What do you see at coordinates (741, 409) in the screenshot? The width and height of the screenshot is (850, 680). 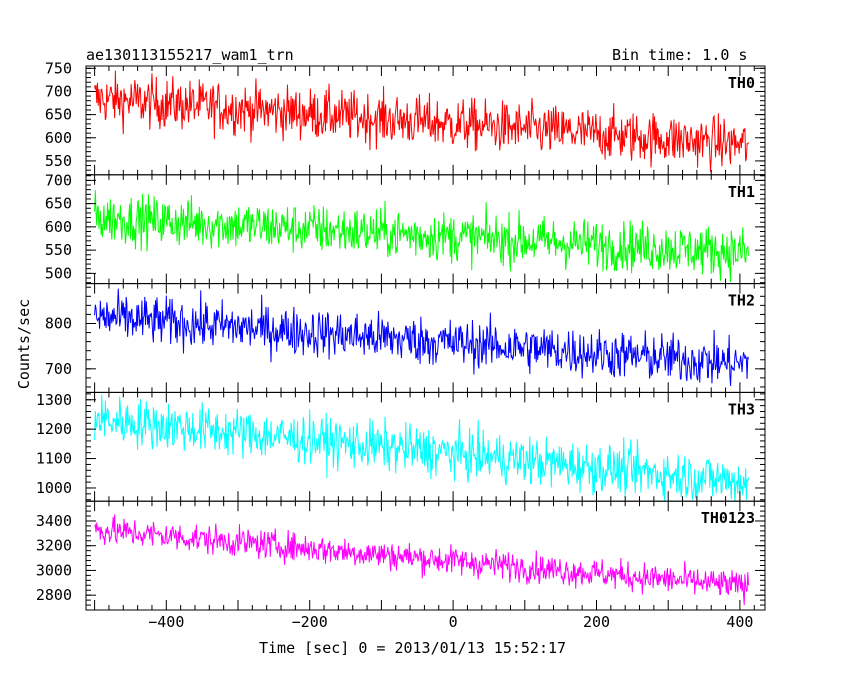 I see `panel-label-th3: TH3` at bounding box center [741, 409].